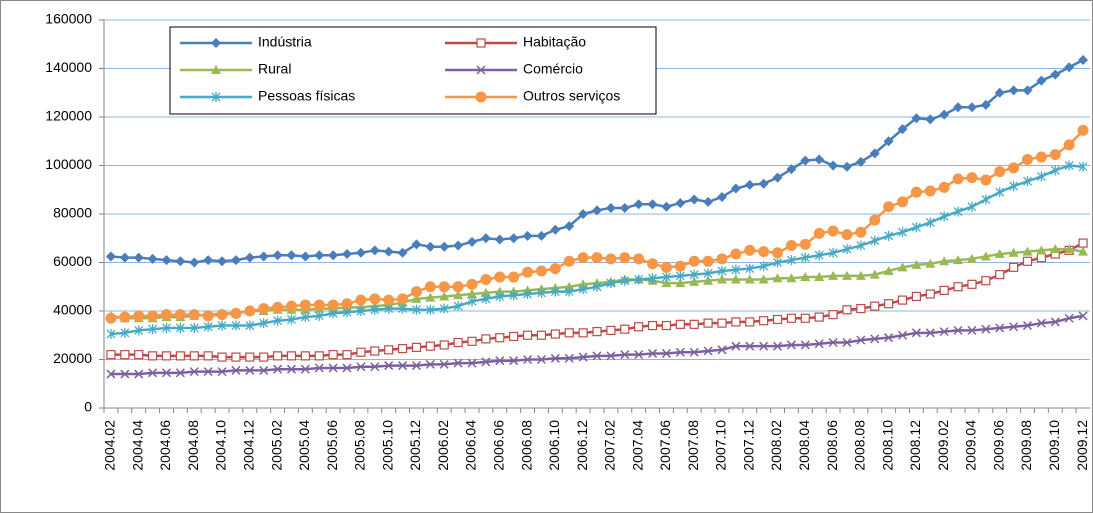  I want to click on legend-label: Outros serviços, so click(571, 96).